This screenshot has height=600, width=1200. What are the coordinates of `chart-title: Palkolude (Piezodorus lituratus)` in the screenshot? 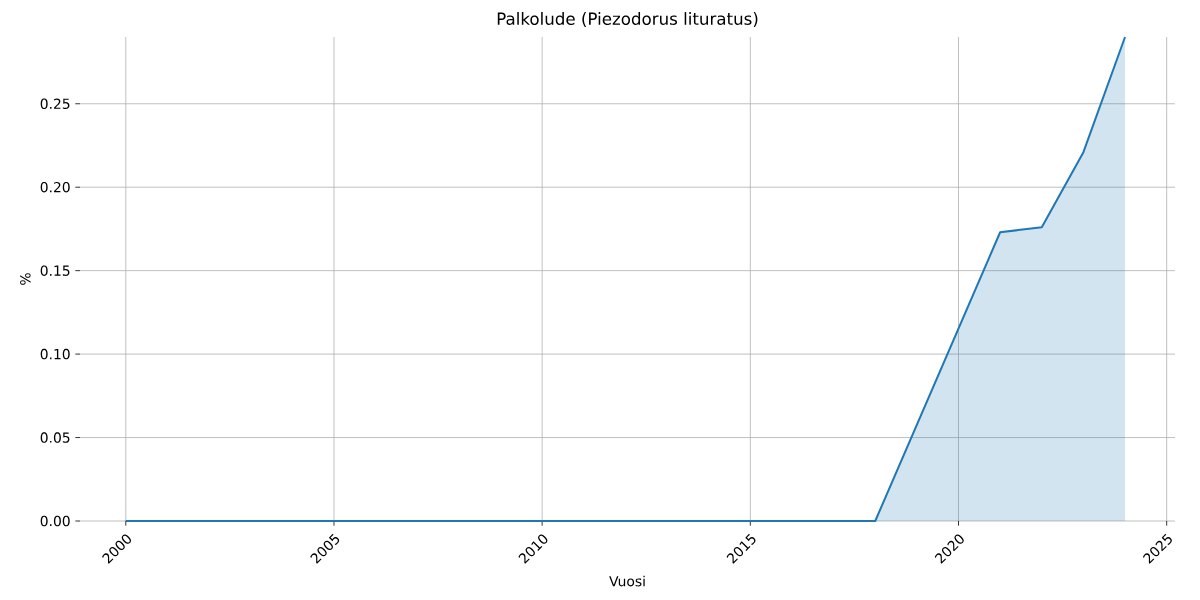 It's located at (627, 19).